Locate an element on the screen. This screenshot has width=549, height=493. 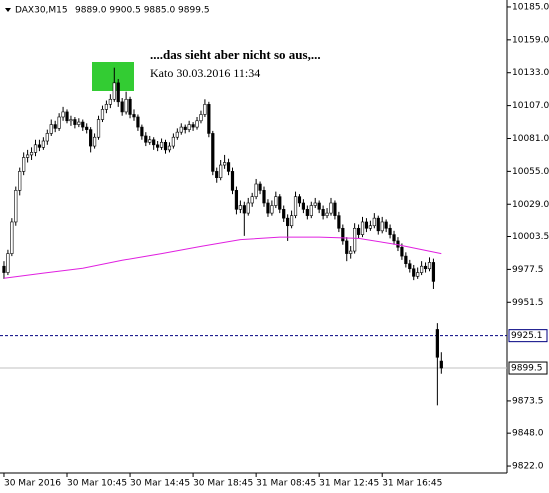
x-tick-label: 30 Mar 18:45 is located at coordinates (223, 484).